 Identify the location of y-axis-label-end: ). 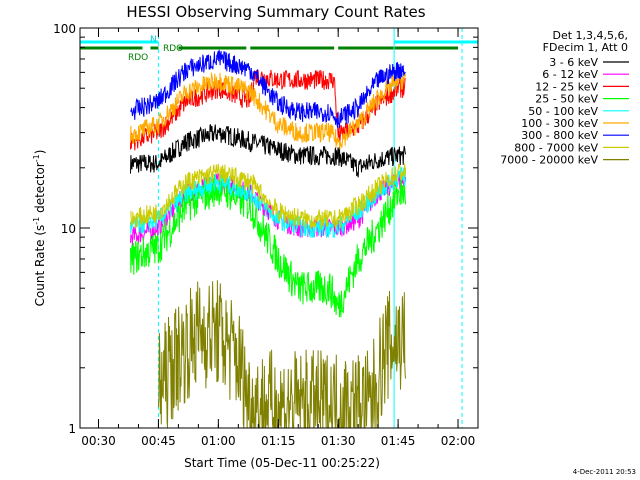
(40, 152).